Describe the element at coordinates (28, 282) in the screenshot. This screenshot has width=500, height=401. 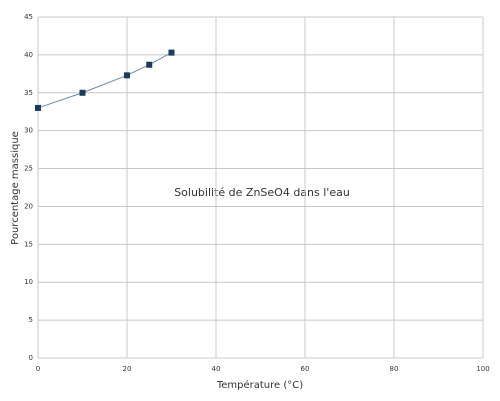
I see `y-tick-label: 10` at that location.